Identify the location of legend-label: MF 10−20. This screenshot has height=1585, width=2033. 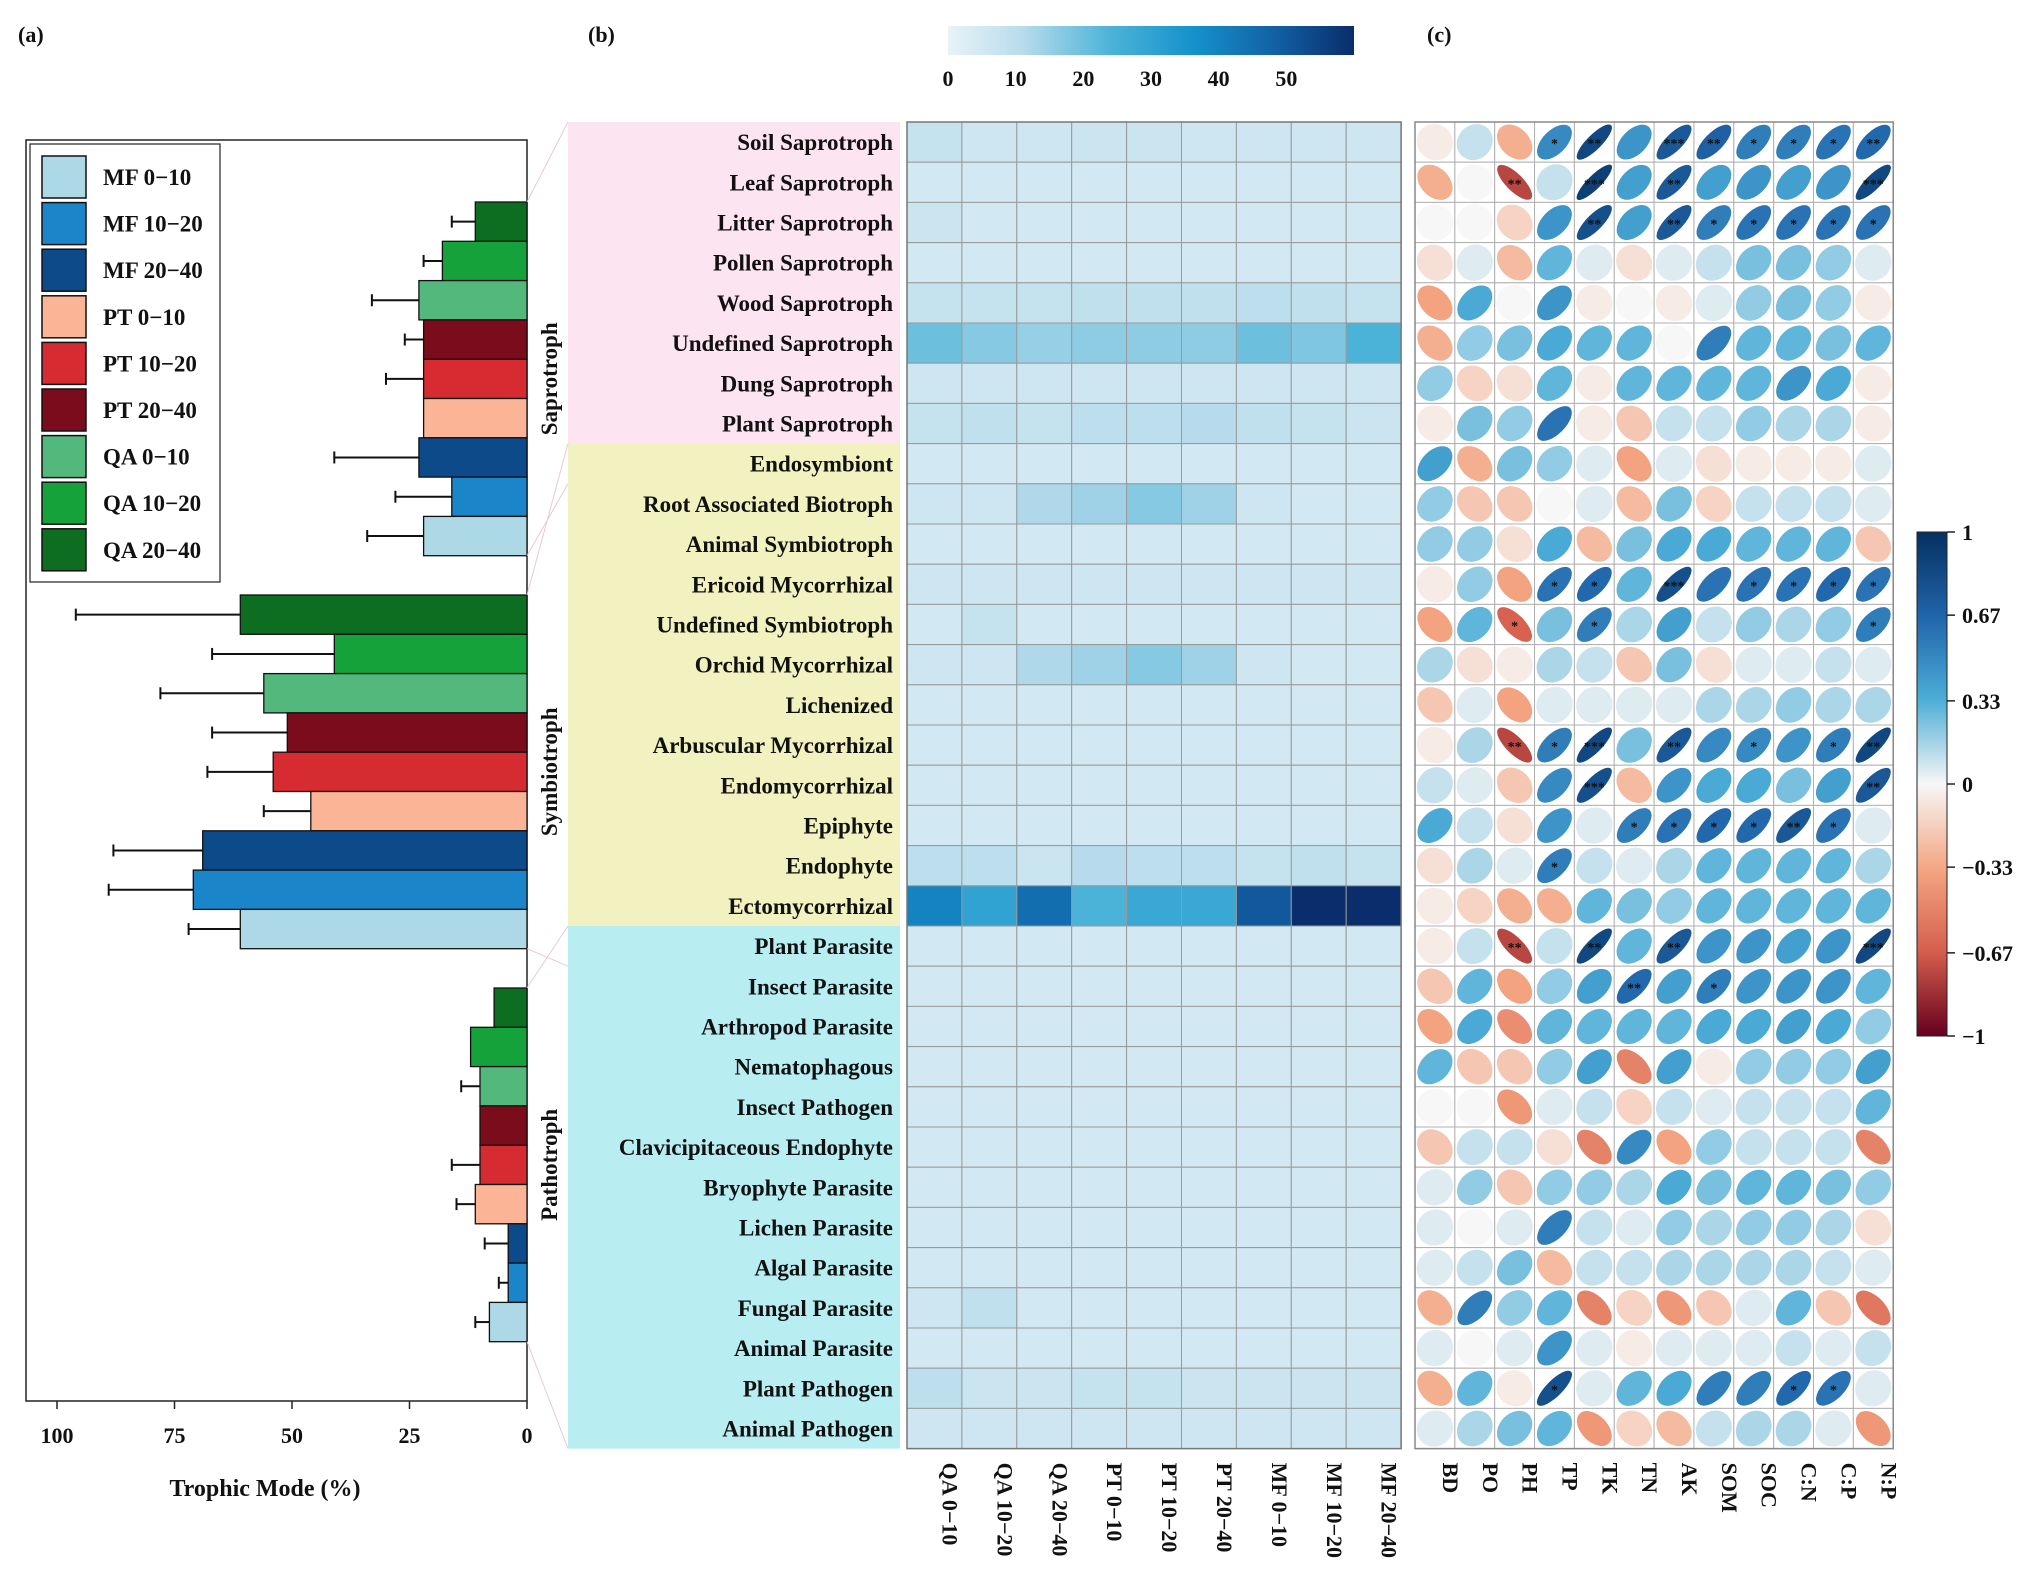
(153, 224).